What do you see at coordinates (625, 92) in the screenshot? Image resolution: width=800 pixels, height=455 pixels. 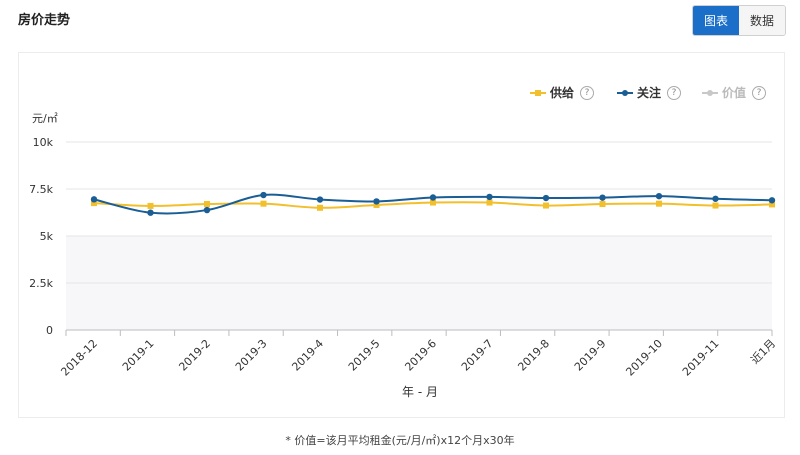 I see `attention-legend-marker` at bounding box center [625, 92].